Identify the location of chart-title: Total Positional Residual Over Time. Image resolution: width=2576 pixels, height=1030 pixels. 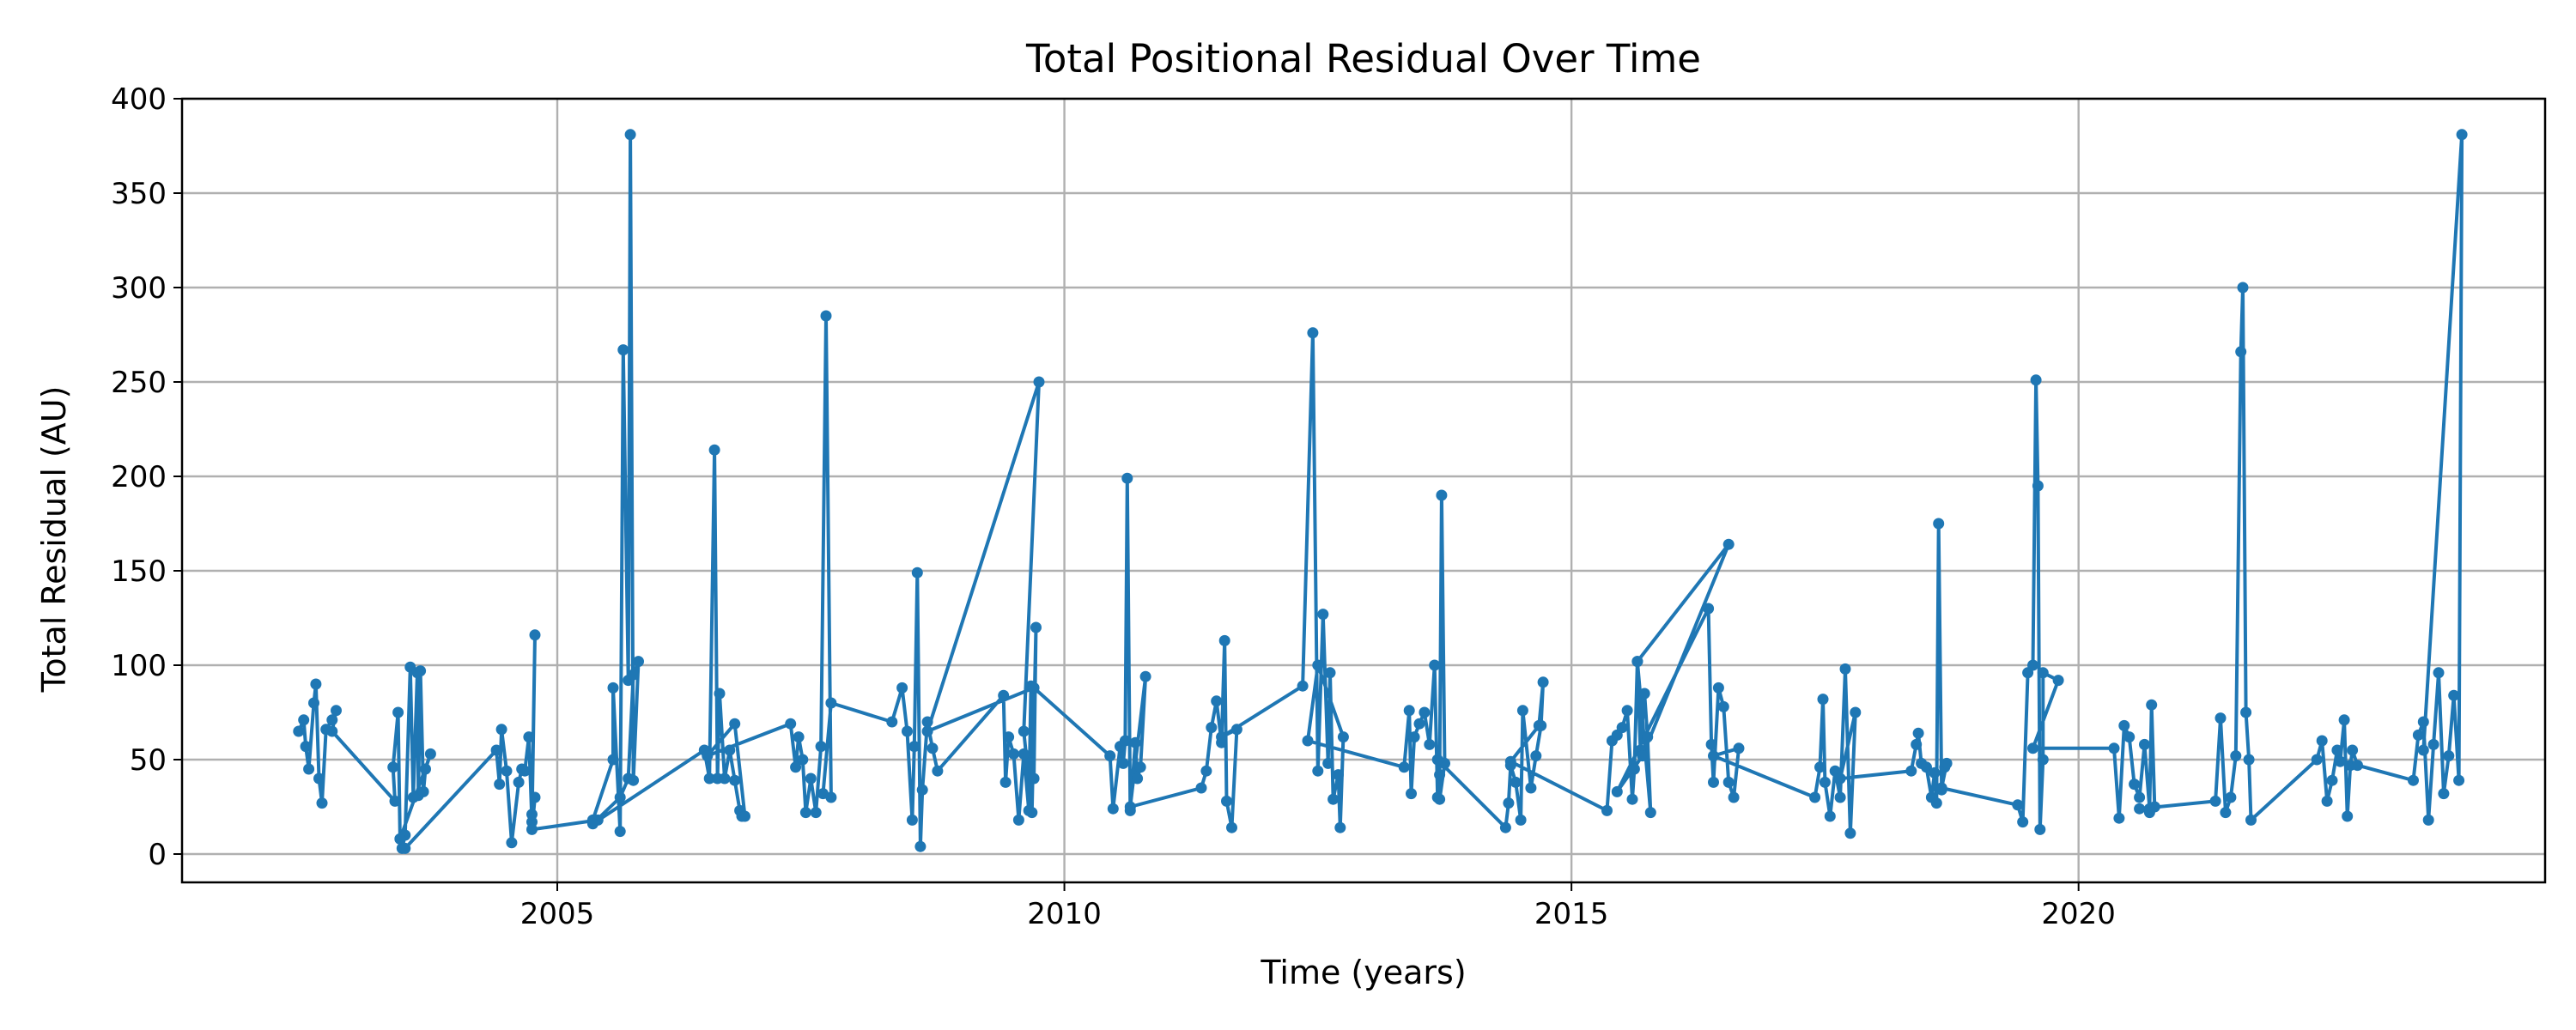
(1363, 59).